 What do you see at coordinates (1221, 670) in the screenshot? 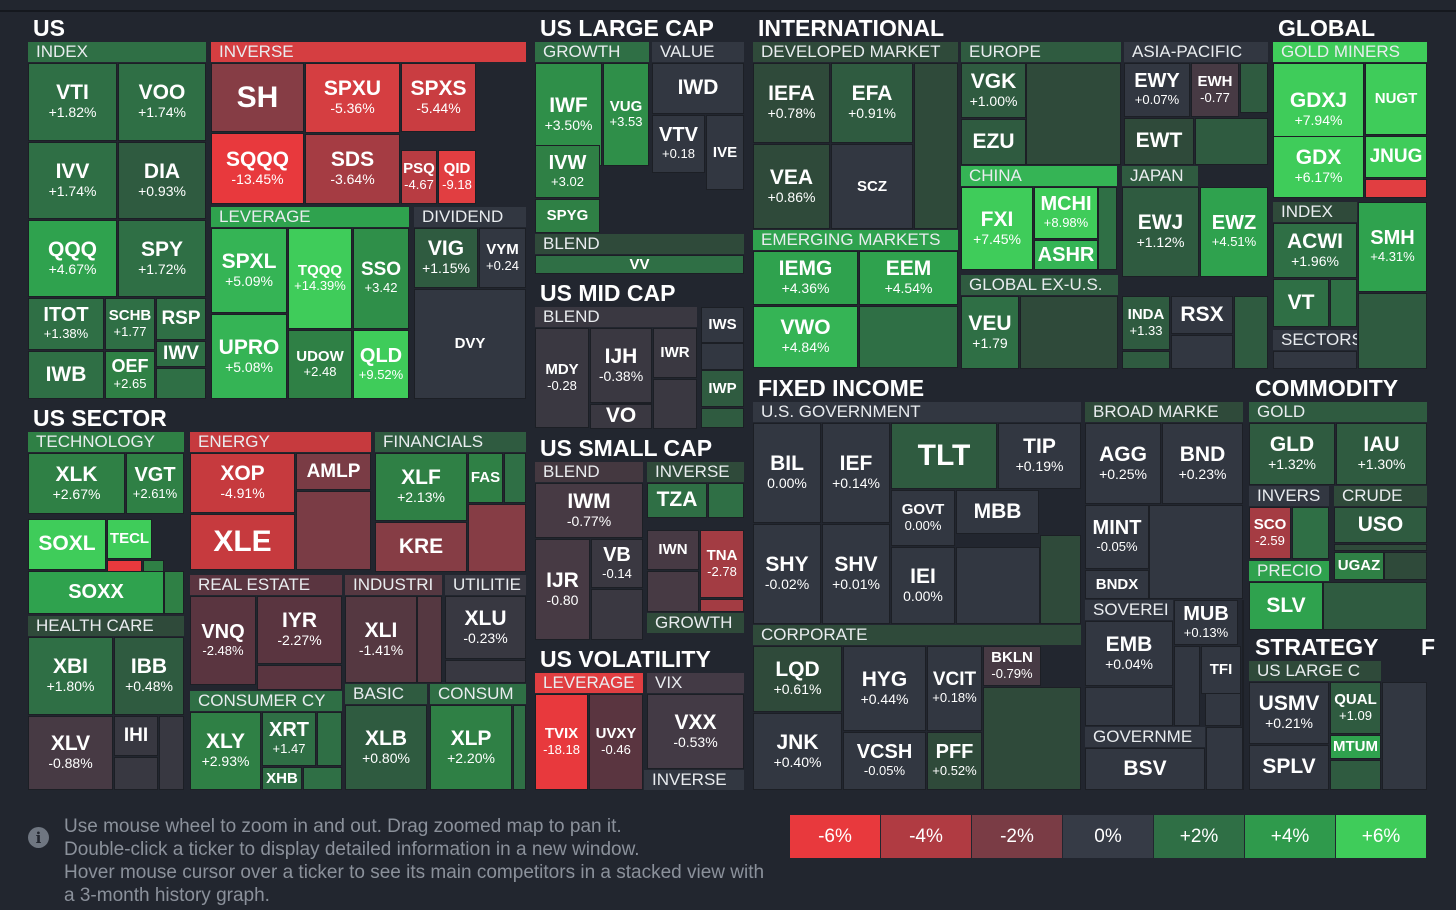
I see `ticker-tile-tfi: TFI` at bounding box center [1221, 670].